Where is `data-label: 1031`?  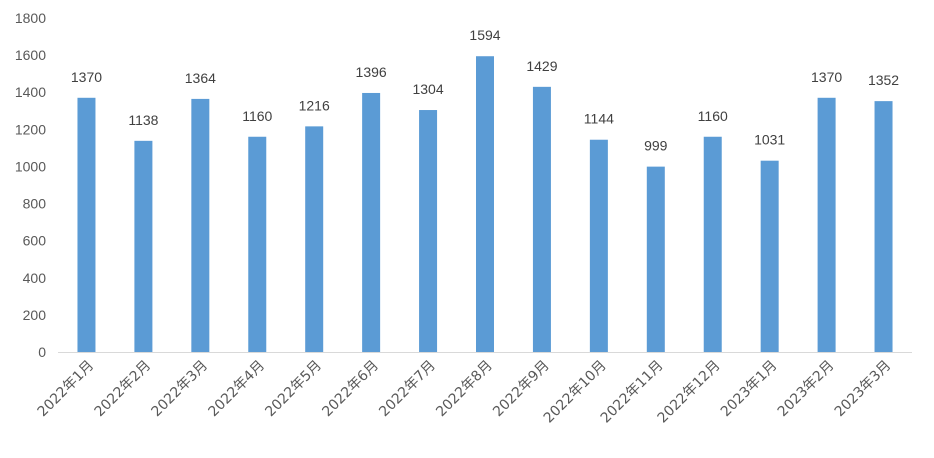 data-label: 1031 is located at coordinates (769, 140).